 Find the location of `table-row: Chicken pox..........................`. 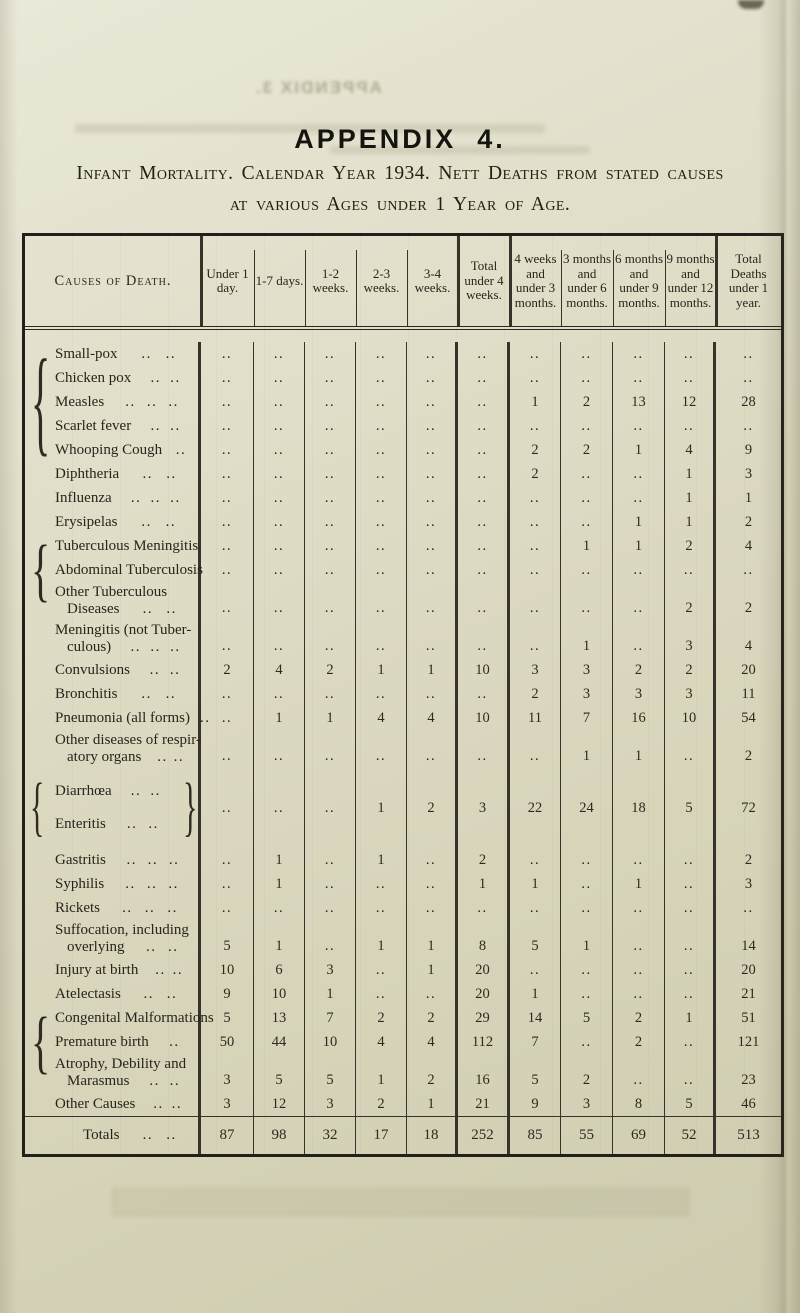

table-row: Chicken pox.......................... is located at coordinates (403, 378).